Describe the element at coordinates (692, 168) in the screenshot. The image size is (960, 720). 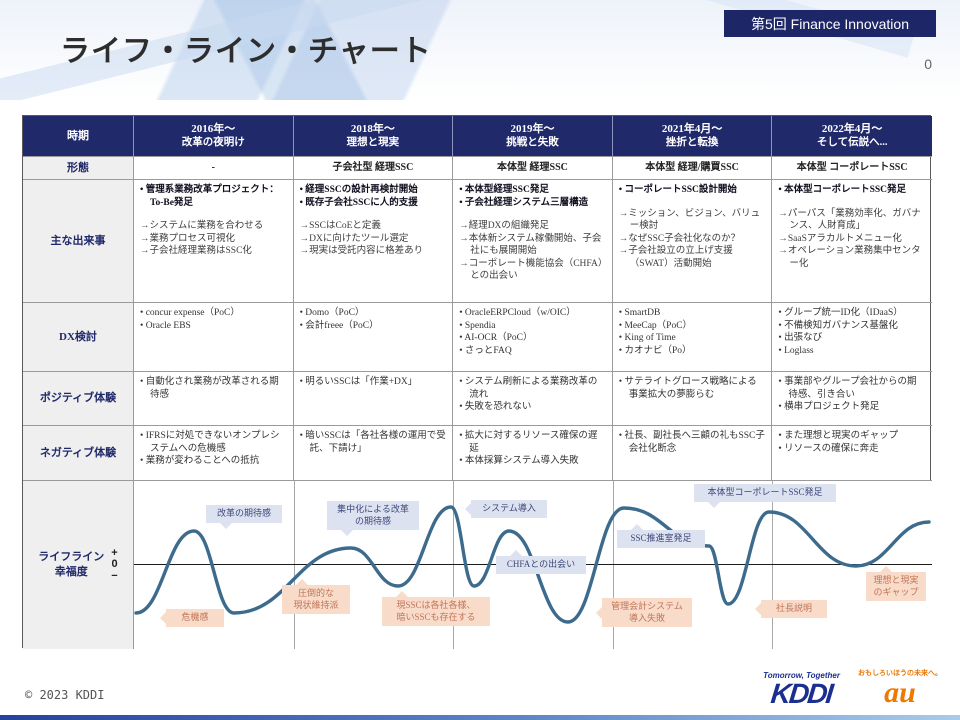
I see `keitai-cell-2021: 本体型 経理/購買SSC` at that location.